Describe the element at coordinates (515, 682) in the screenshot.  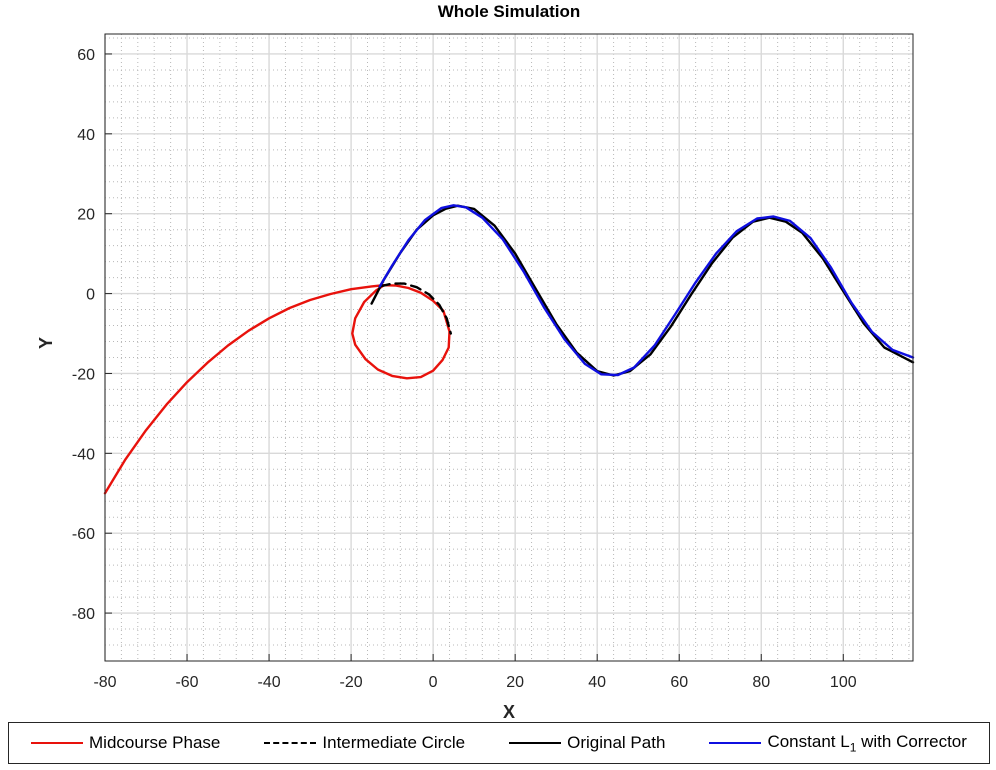
I see `x-tick-label: 20` at that location.